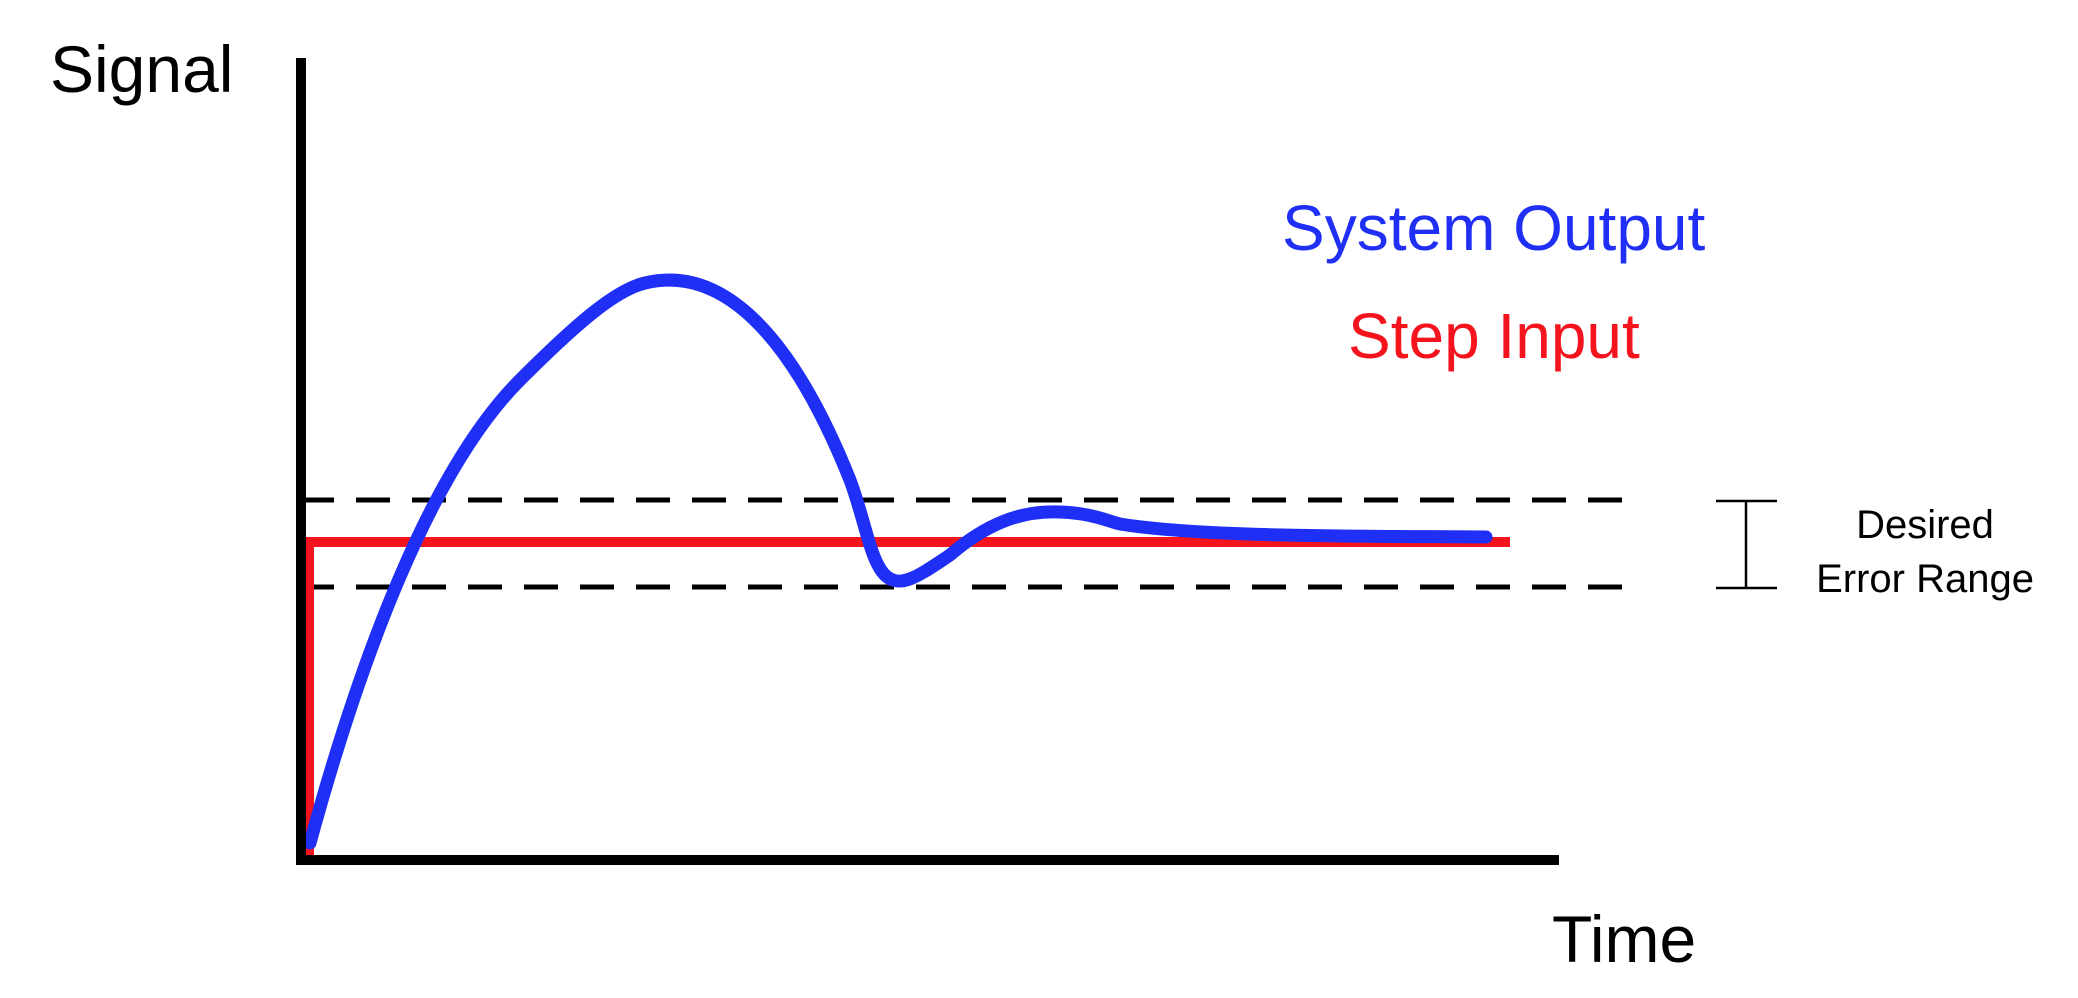 The width and height of the screenshot is (2078, 998). What do you see at coordinates (1746, 544) in the screenshot?
I see `error-range-bracket` at bounding box center [1746, 544].